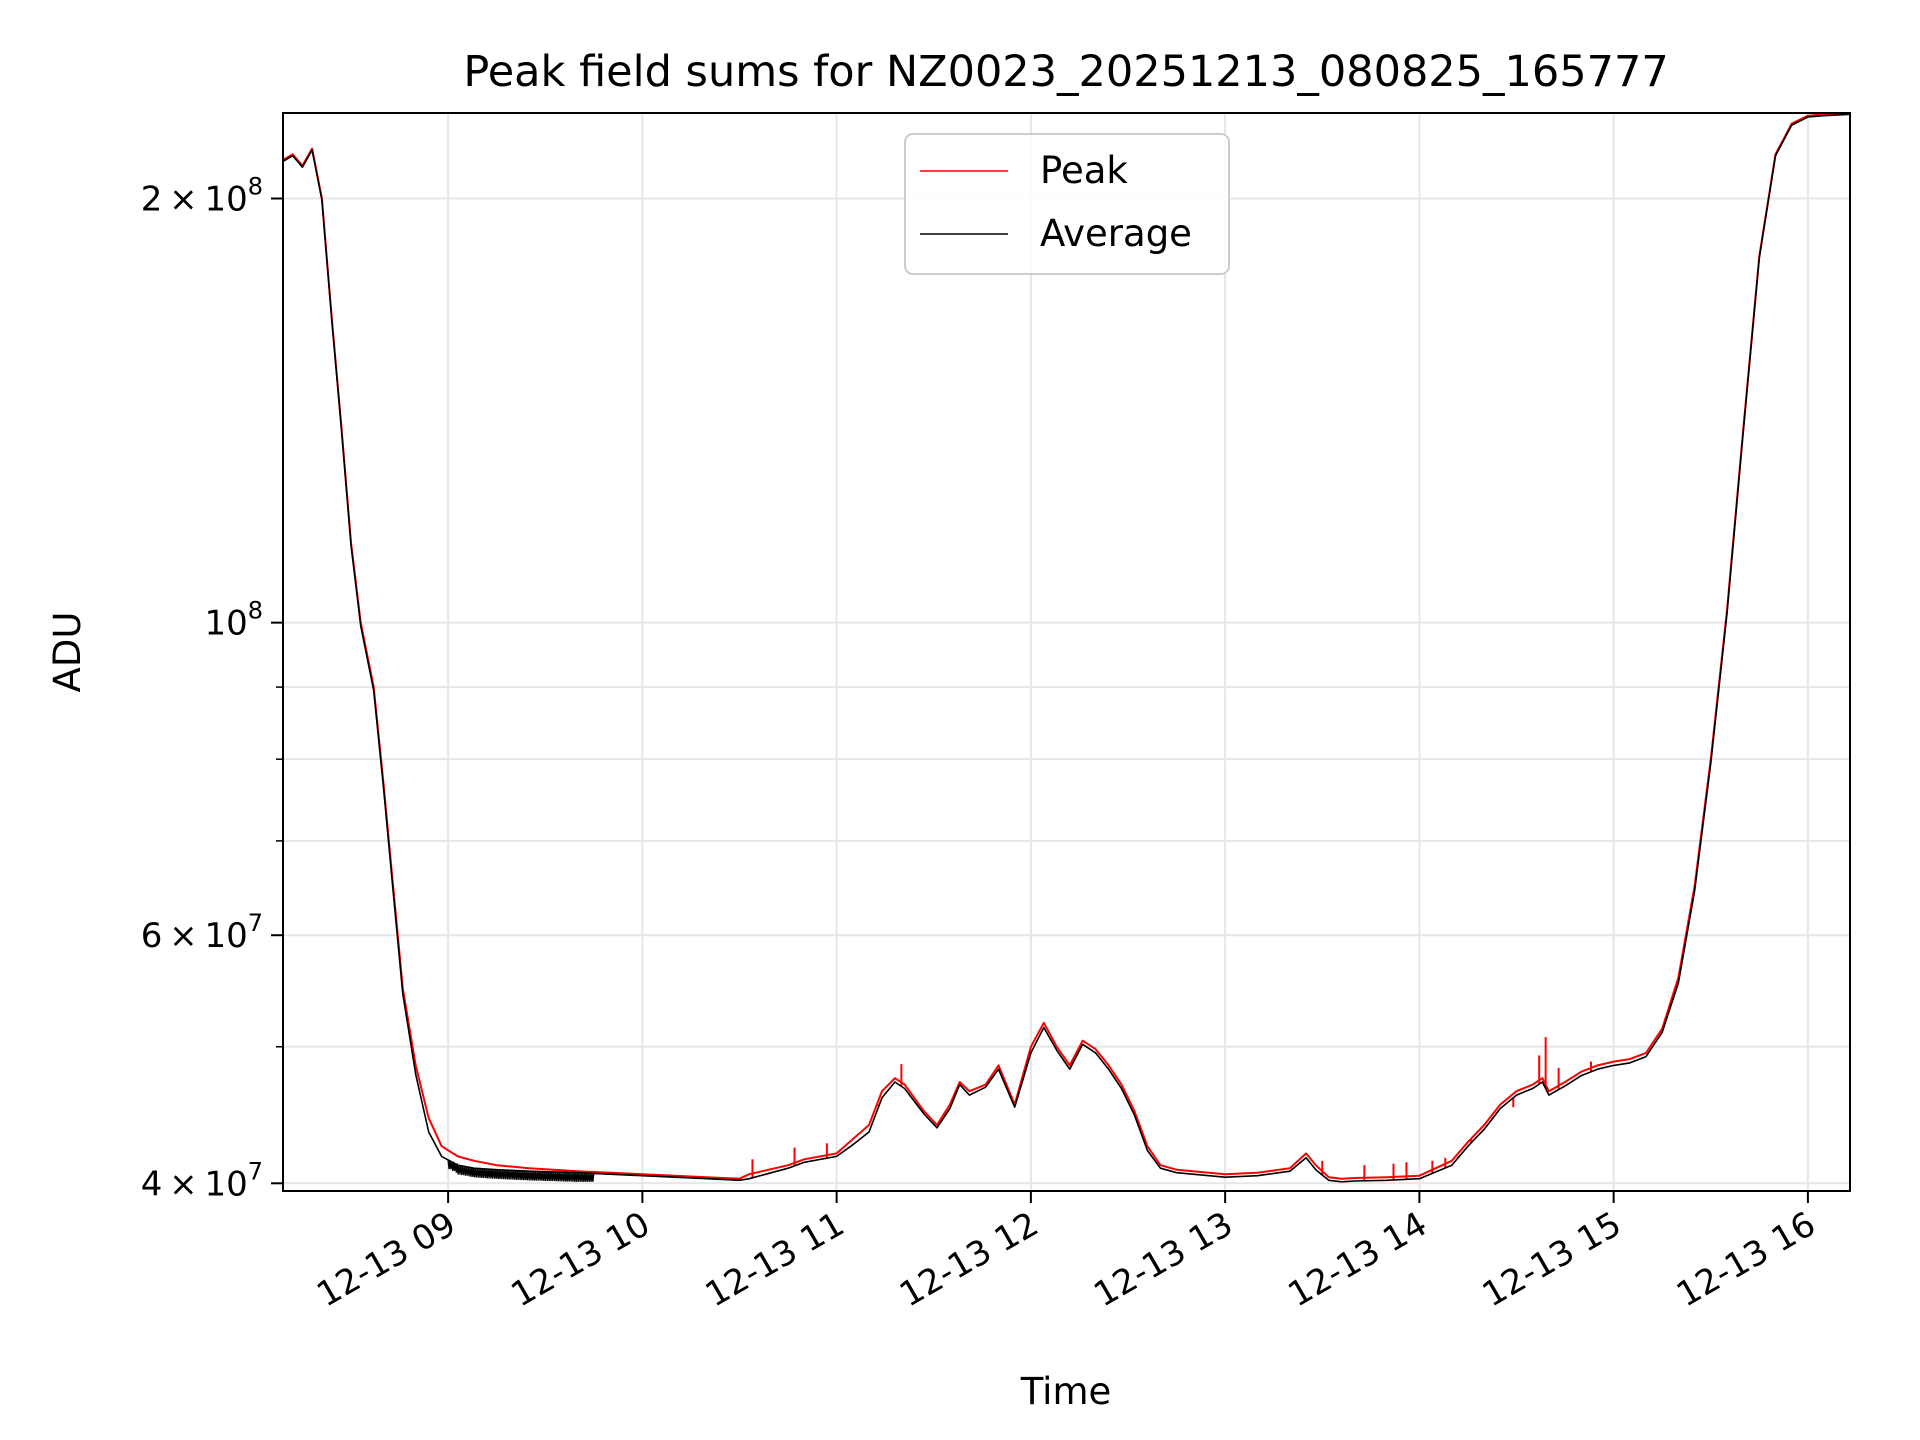 This screenshot has height=1440, width=1920. I want to click on y-tick-label: 2 × 10⁸, so click(202, 196).